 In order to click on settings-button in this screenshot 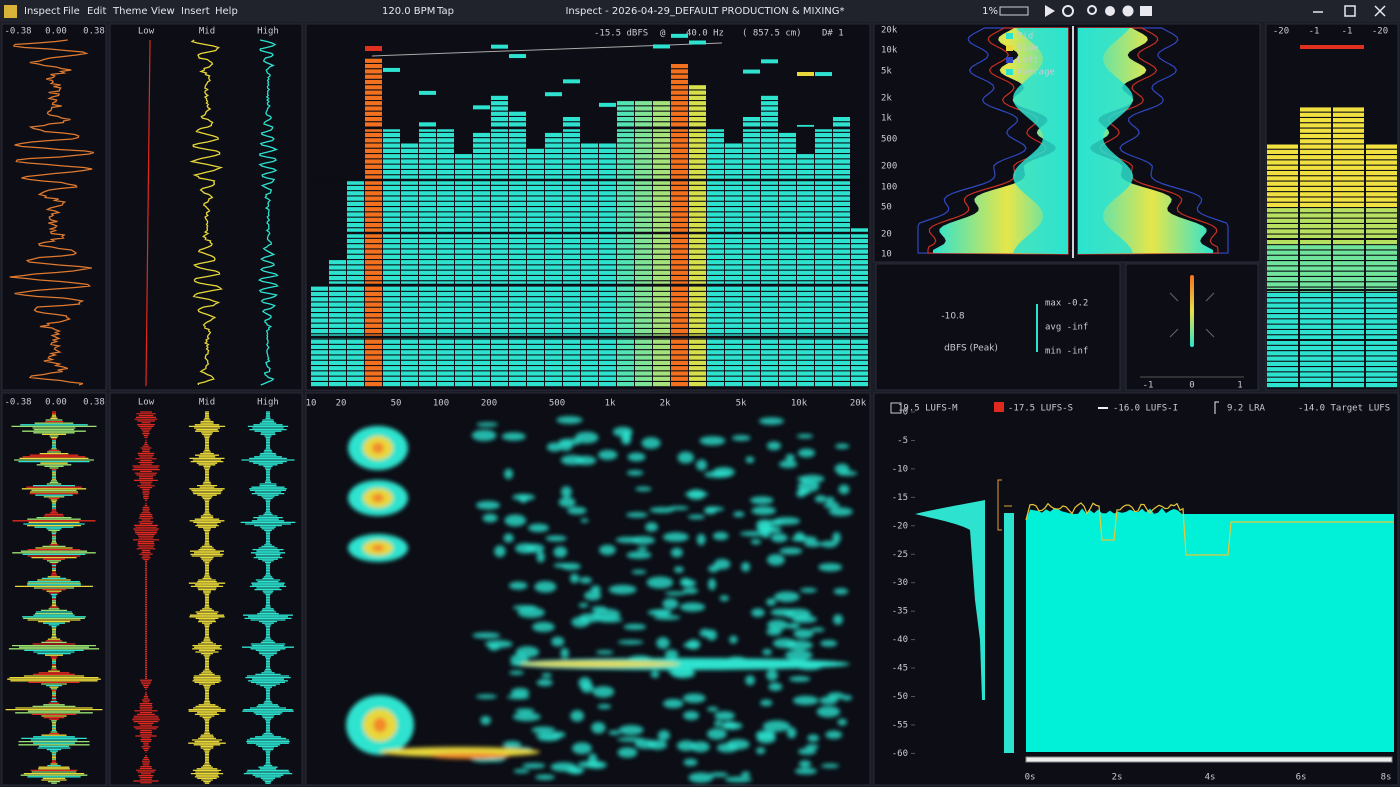, I will do `click(1110, 11)`.